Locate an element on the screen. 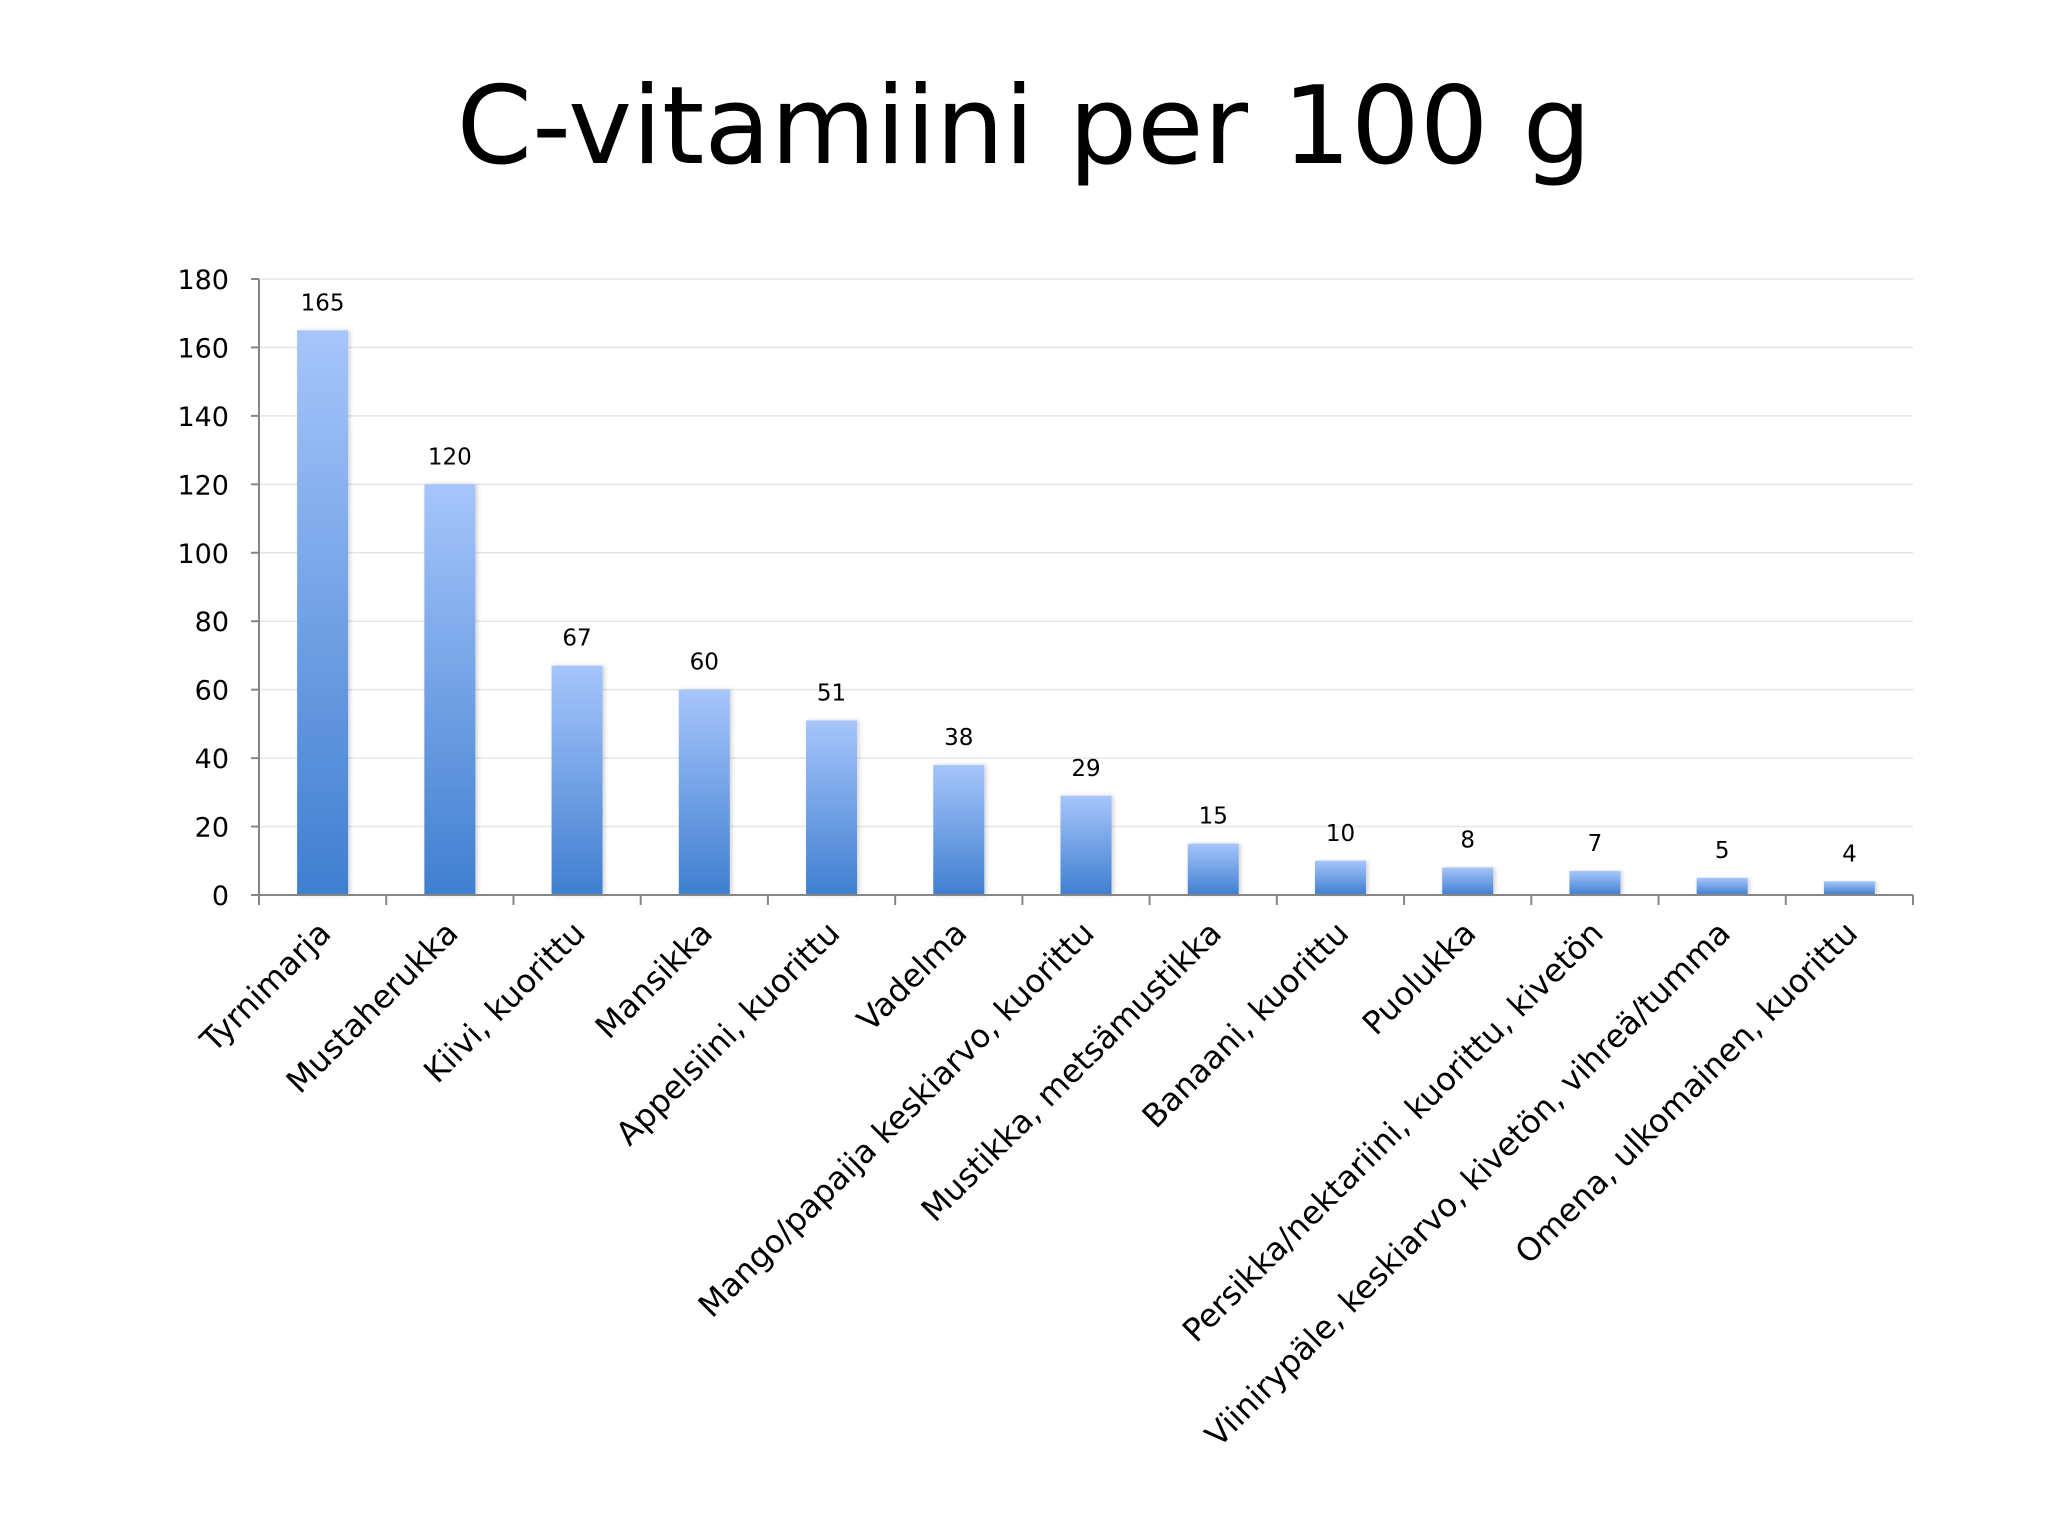 The height and width of the screenshot is (1536, 2048). y-tick-label: 180 is located at coordinates (203, 280).